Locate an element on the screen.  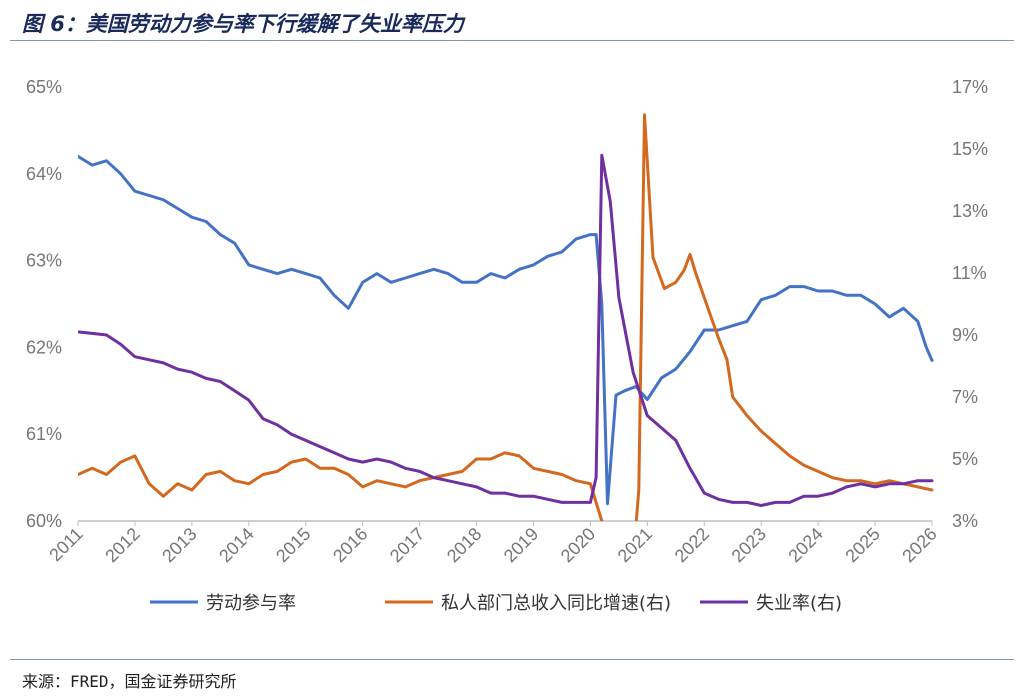
y-left-tick-label: 63% is located at coordinates (44, 261).